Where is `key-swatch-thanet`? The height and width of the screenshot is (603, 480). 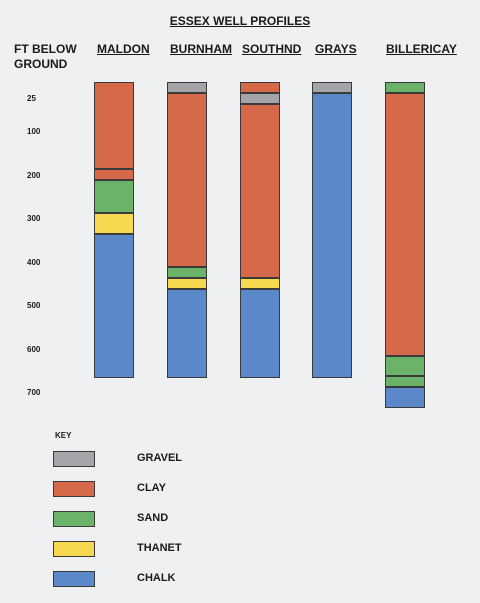 key-swatch-thanet is located at coordinates (74, 549).